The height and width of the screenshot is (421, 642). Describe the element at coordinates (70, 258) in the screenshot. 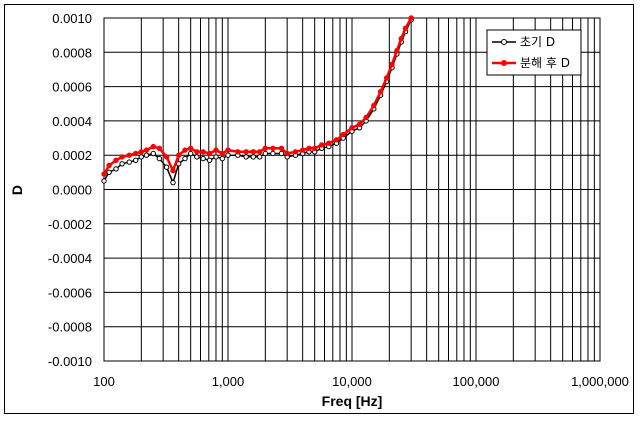

I see `y-tick-label: -0.0004` at that location.